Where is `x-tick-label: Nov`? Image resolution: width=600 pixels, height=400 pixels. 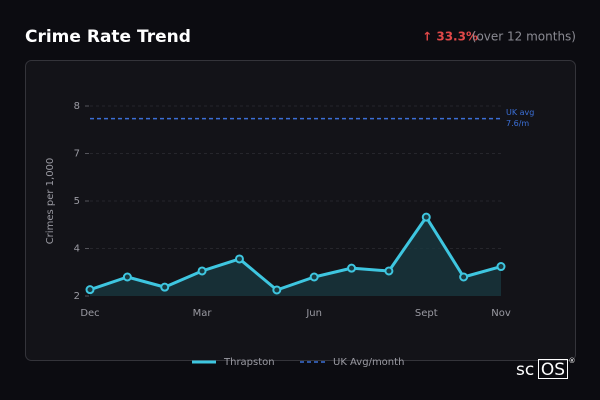 x-tick-label: Nov is located at coordinates (501, 313).